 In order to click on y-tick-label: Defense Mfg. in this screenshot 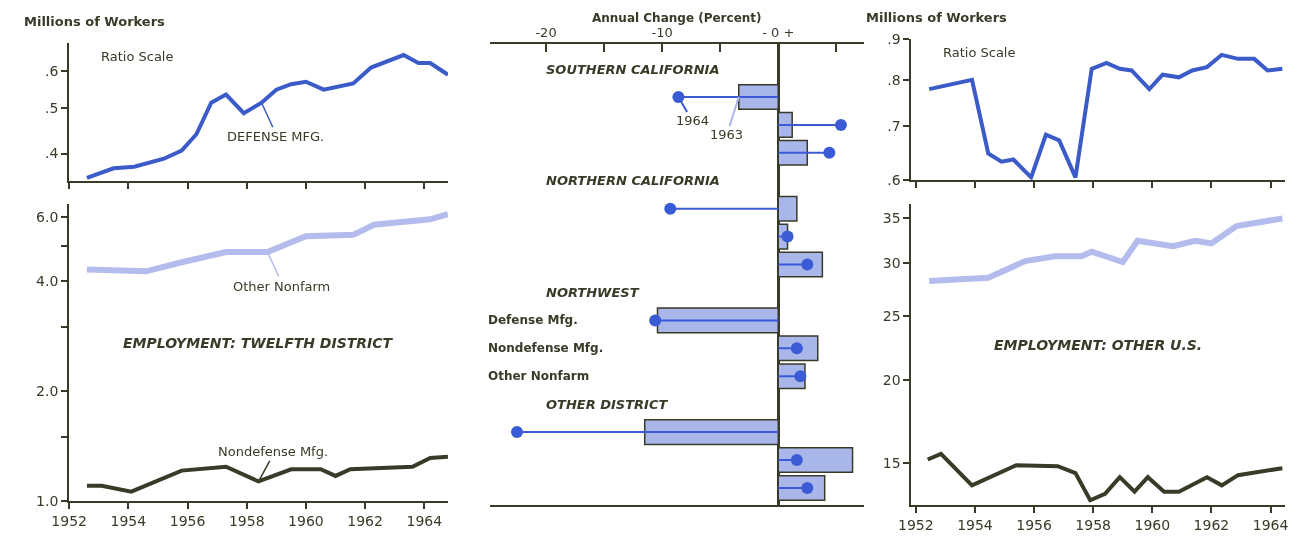, I will do `click(533, 320)`.